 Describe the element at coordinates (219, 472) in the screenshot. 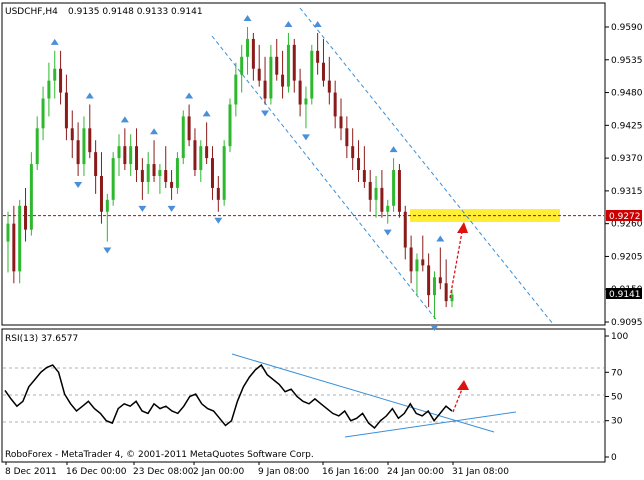

I see `time-tick-label: 2 Jan 00:00` at that location.